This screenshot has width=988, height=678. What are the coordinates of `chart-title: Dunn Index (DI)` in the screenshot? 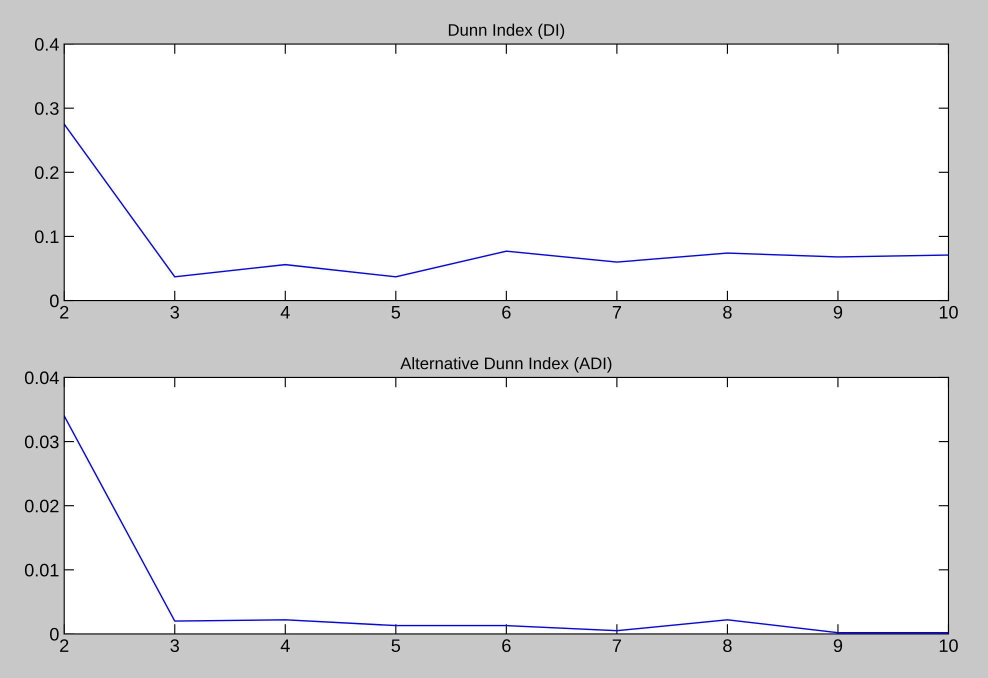 It's located at (506, 32).